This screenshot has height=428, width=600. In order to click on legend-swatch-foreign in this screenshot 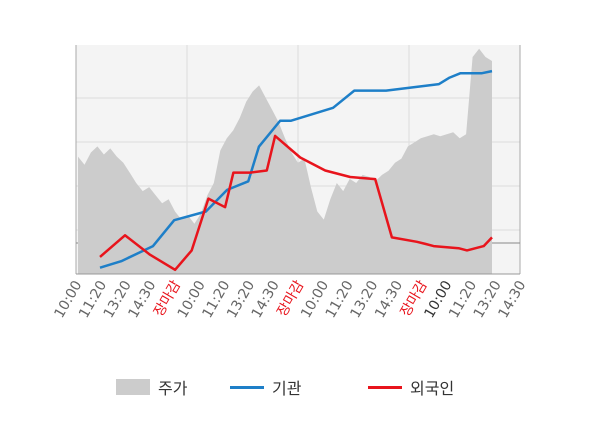, I will do `click(385, 387)`.